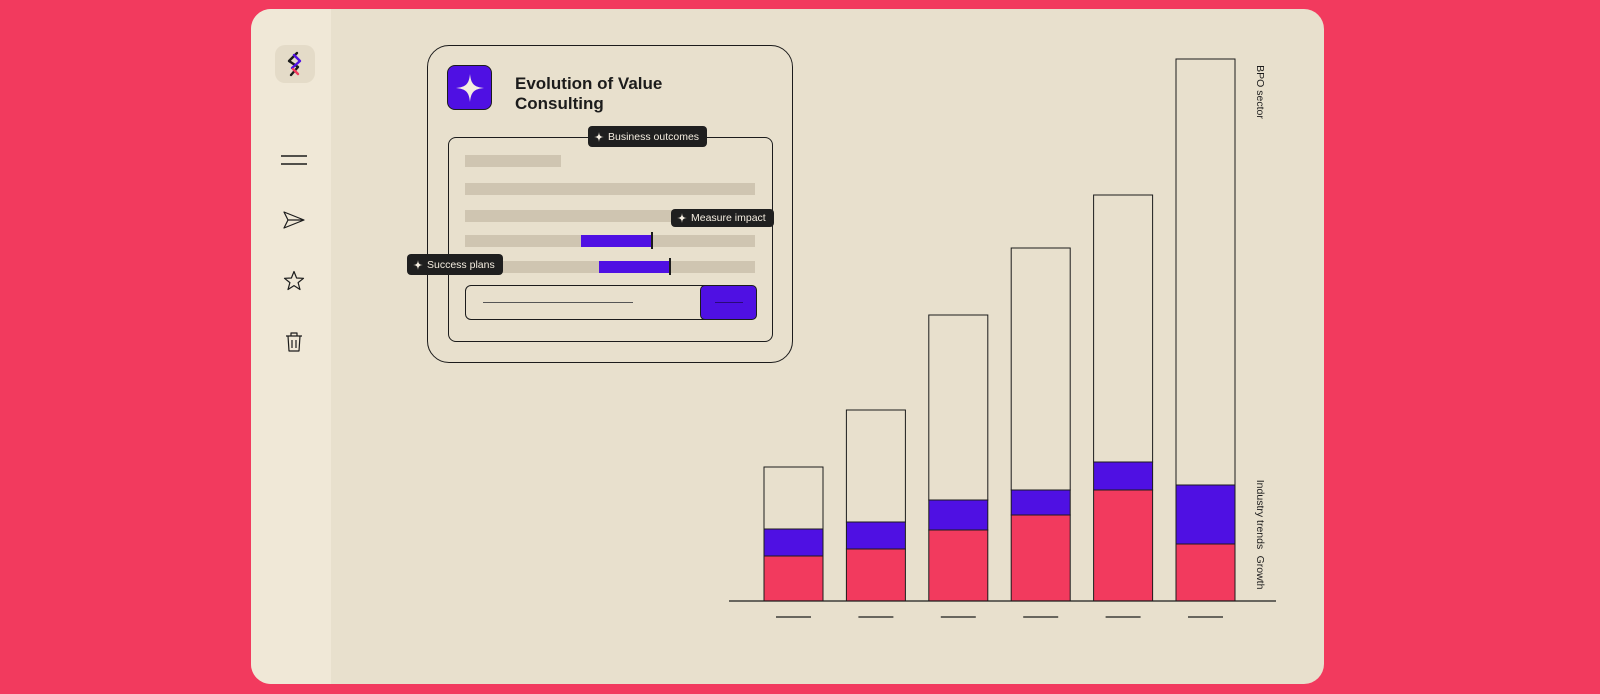 This screenshot has height=694, width=1600. I want to click on tag-success-plans: Success plans, so click(455, 264).